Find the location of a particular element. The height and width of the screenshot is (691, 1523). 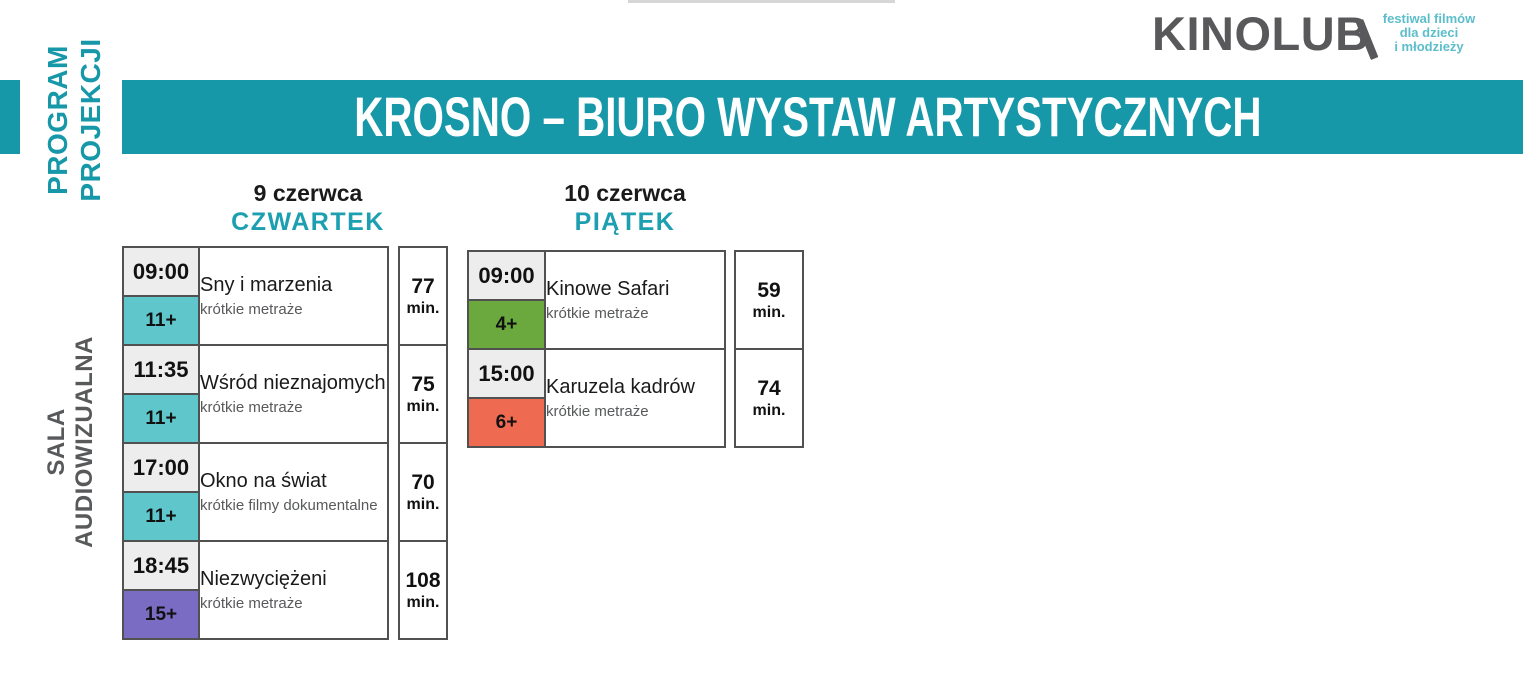

duration-value: 75 is located at coordinates (423, 384).